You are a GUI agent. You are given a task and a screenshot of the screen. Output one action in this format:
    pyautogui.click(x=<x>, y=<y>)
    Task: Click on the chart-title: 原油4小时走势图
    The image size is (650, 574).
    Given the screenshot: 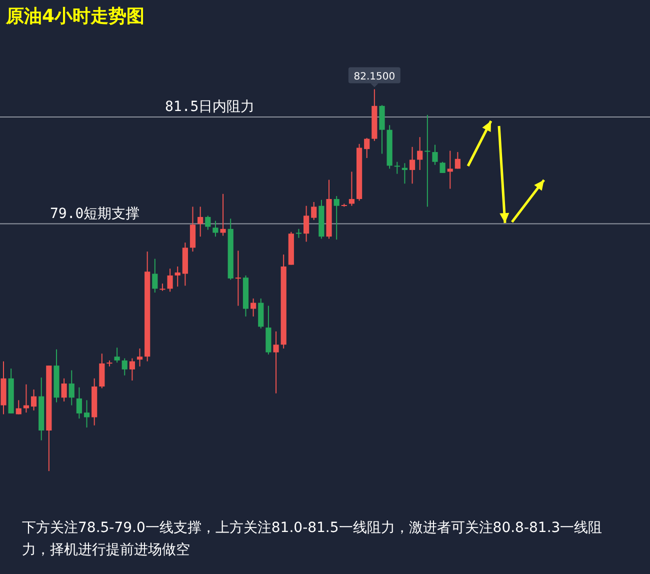 What is the action you would take?
    pyautogui.click(x=75, y=16)
    